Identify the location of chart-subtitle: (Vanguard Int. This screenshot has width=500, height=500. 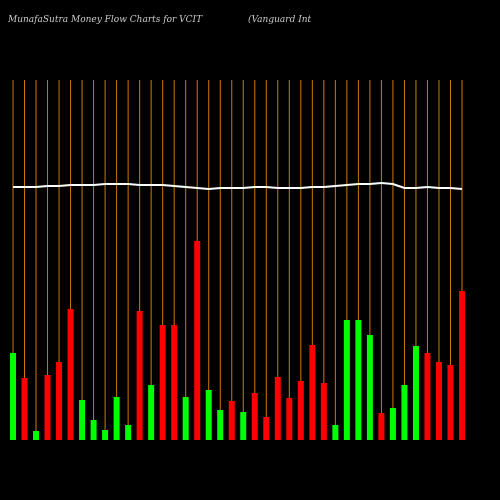
(280, 19).